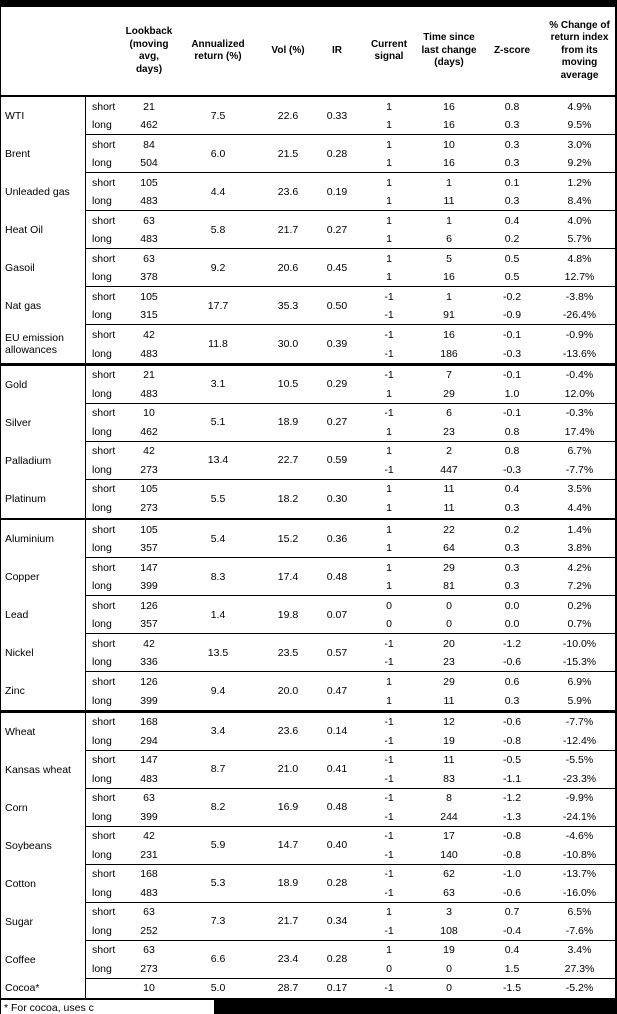 The image size is (617, 1014). What do you see at coordinates (149, 277) in the screenshot?
I see `lookback-value: 378` at bounding box center [149, 277].